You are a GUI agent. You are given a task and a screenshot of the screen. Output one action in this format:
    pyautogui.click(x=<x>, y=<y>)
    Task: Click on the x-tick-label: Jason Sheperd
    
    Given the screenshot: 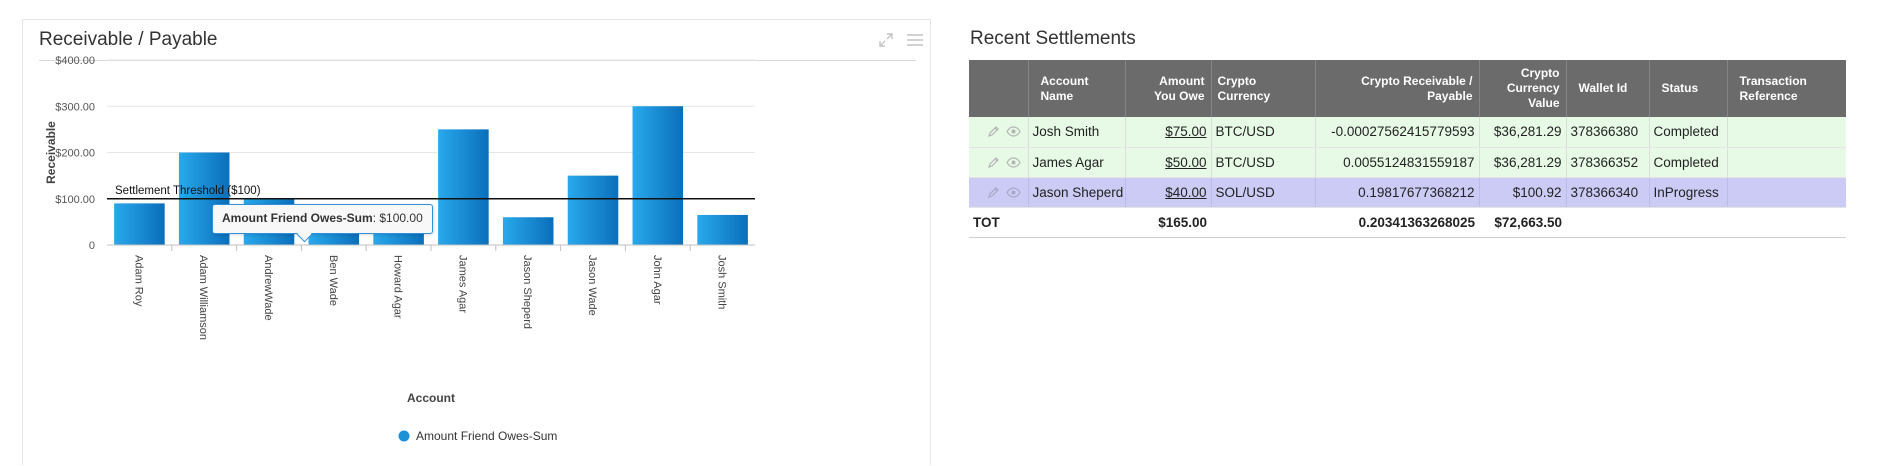 What is the action you would take?
    pyautogui.click(x=527, y=292)
    